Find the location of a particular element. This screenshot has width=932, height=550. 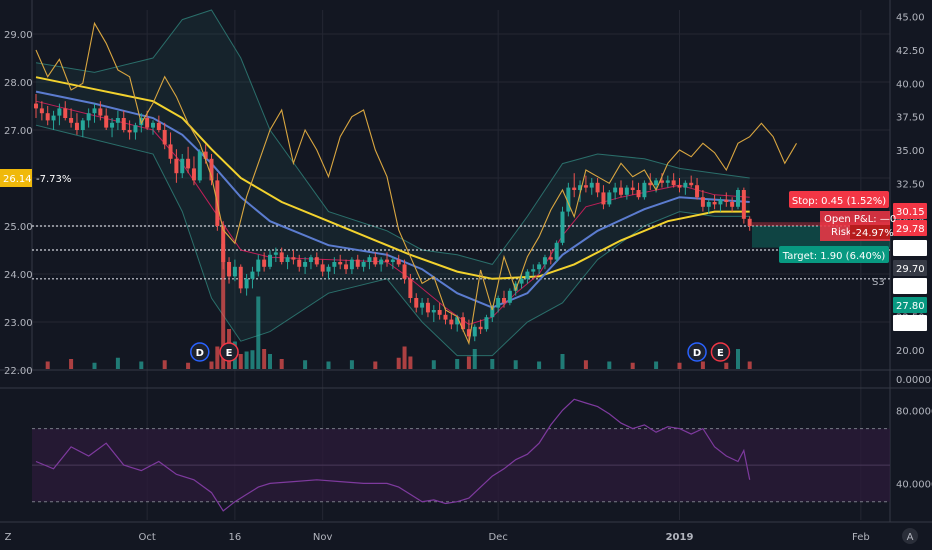

target-label-box is located at coordinates (834, 254).